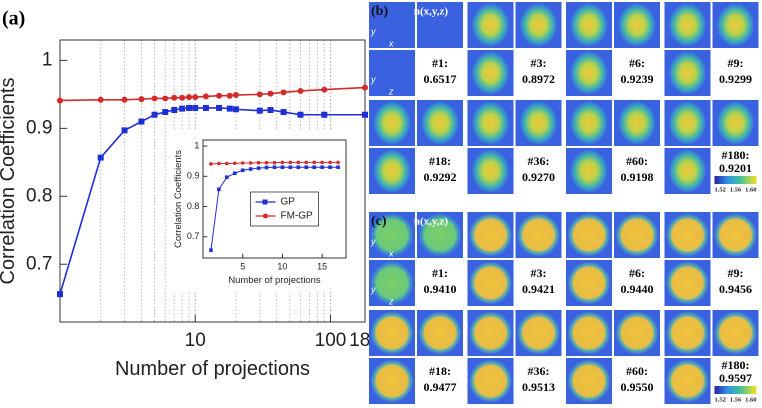 This screenshot has width=762, height=408. I want to click on tile-value: 0.9456, so click(735, 289).